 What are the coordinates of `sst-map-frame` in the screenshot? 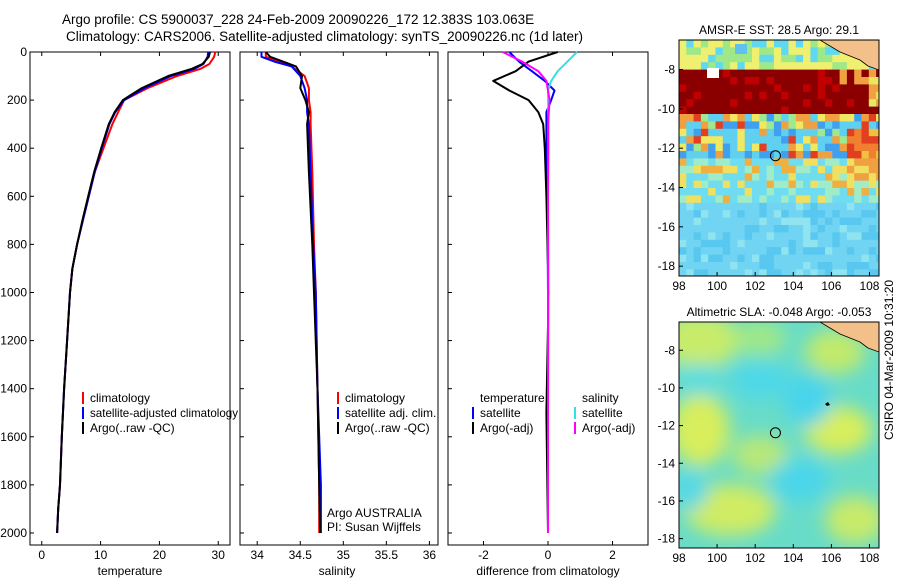 It's located at (779, 158).